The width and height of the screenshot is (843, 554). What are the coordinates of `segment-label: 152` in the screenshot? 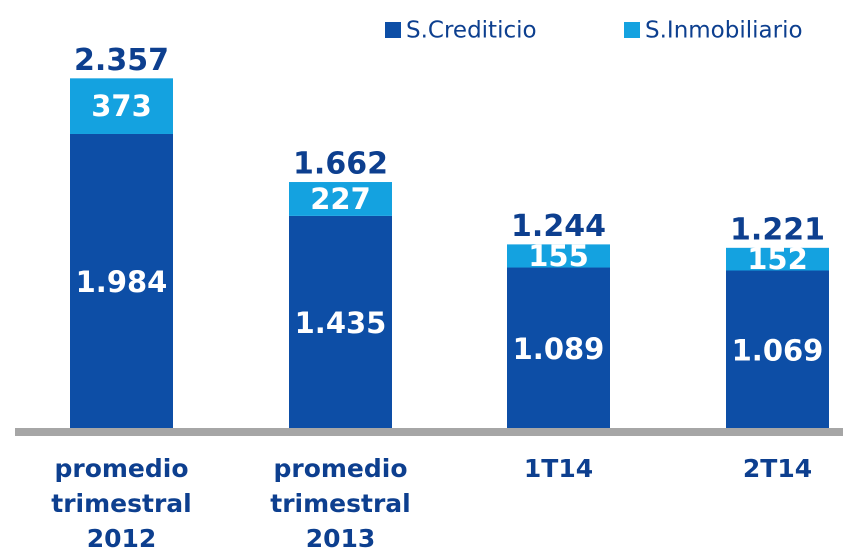 It's located at (777, 259).